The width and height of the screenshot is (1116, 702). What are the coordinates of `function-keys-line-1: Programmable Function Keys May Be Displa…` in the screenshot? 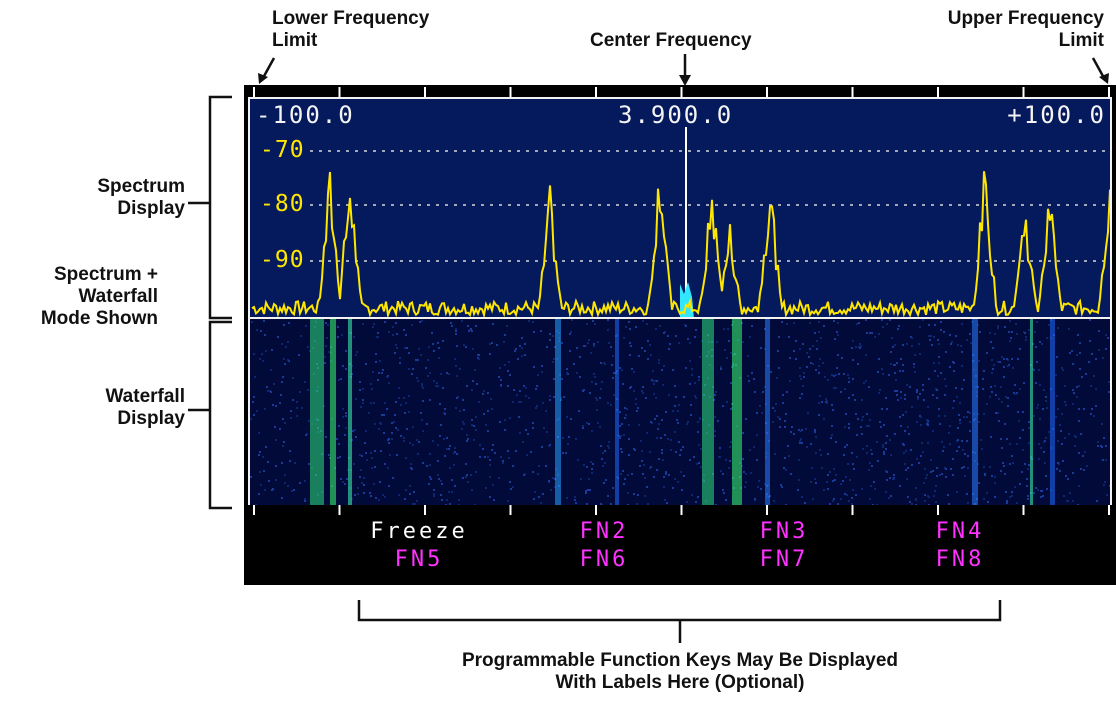 It's located at (680, 660).